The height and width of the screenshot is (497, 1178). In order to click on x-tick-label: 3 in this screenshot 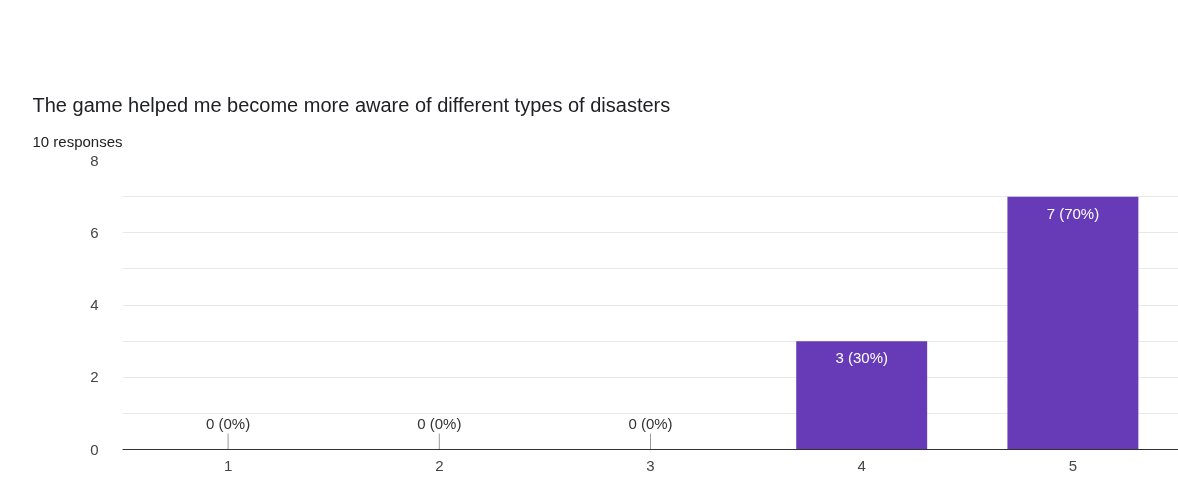, I will do `click(650, 465)`.